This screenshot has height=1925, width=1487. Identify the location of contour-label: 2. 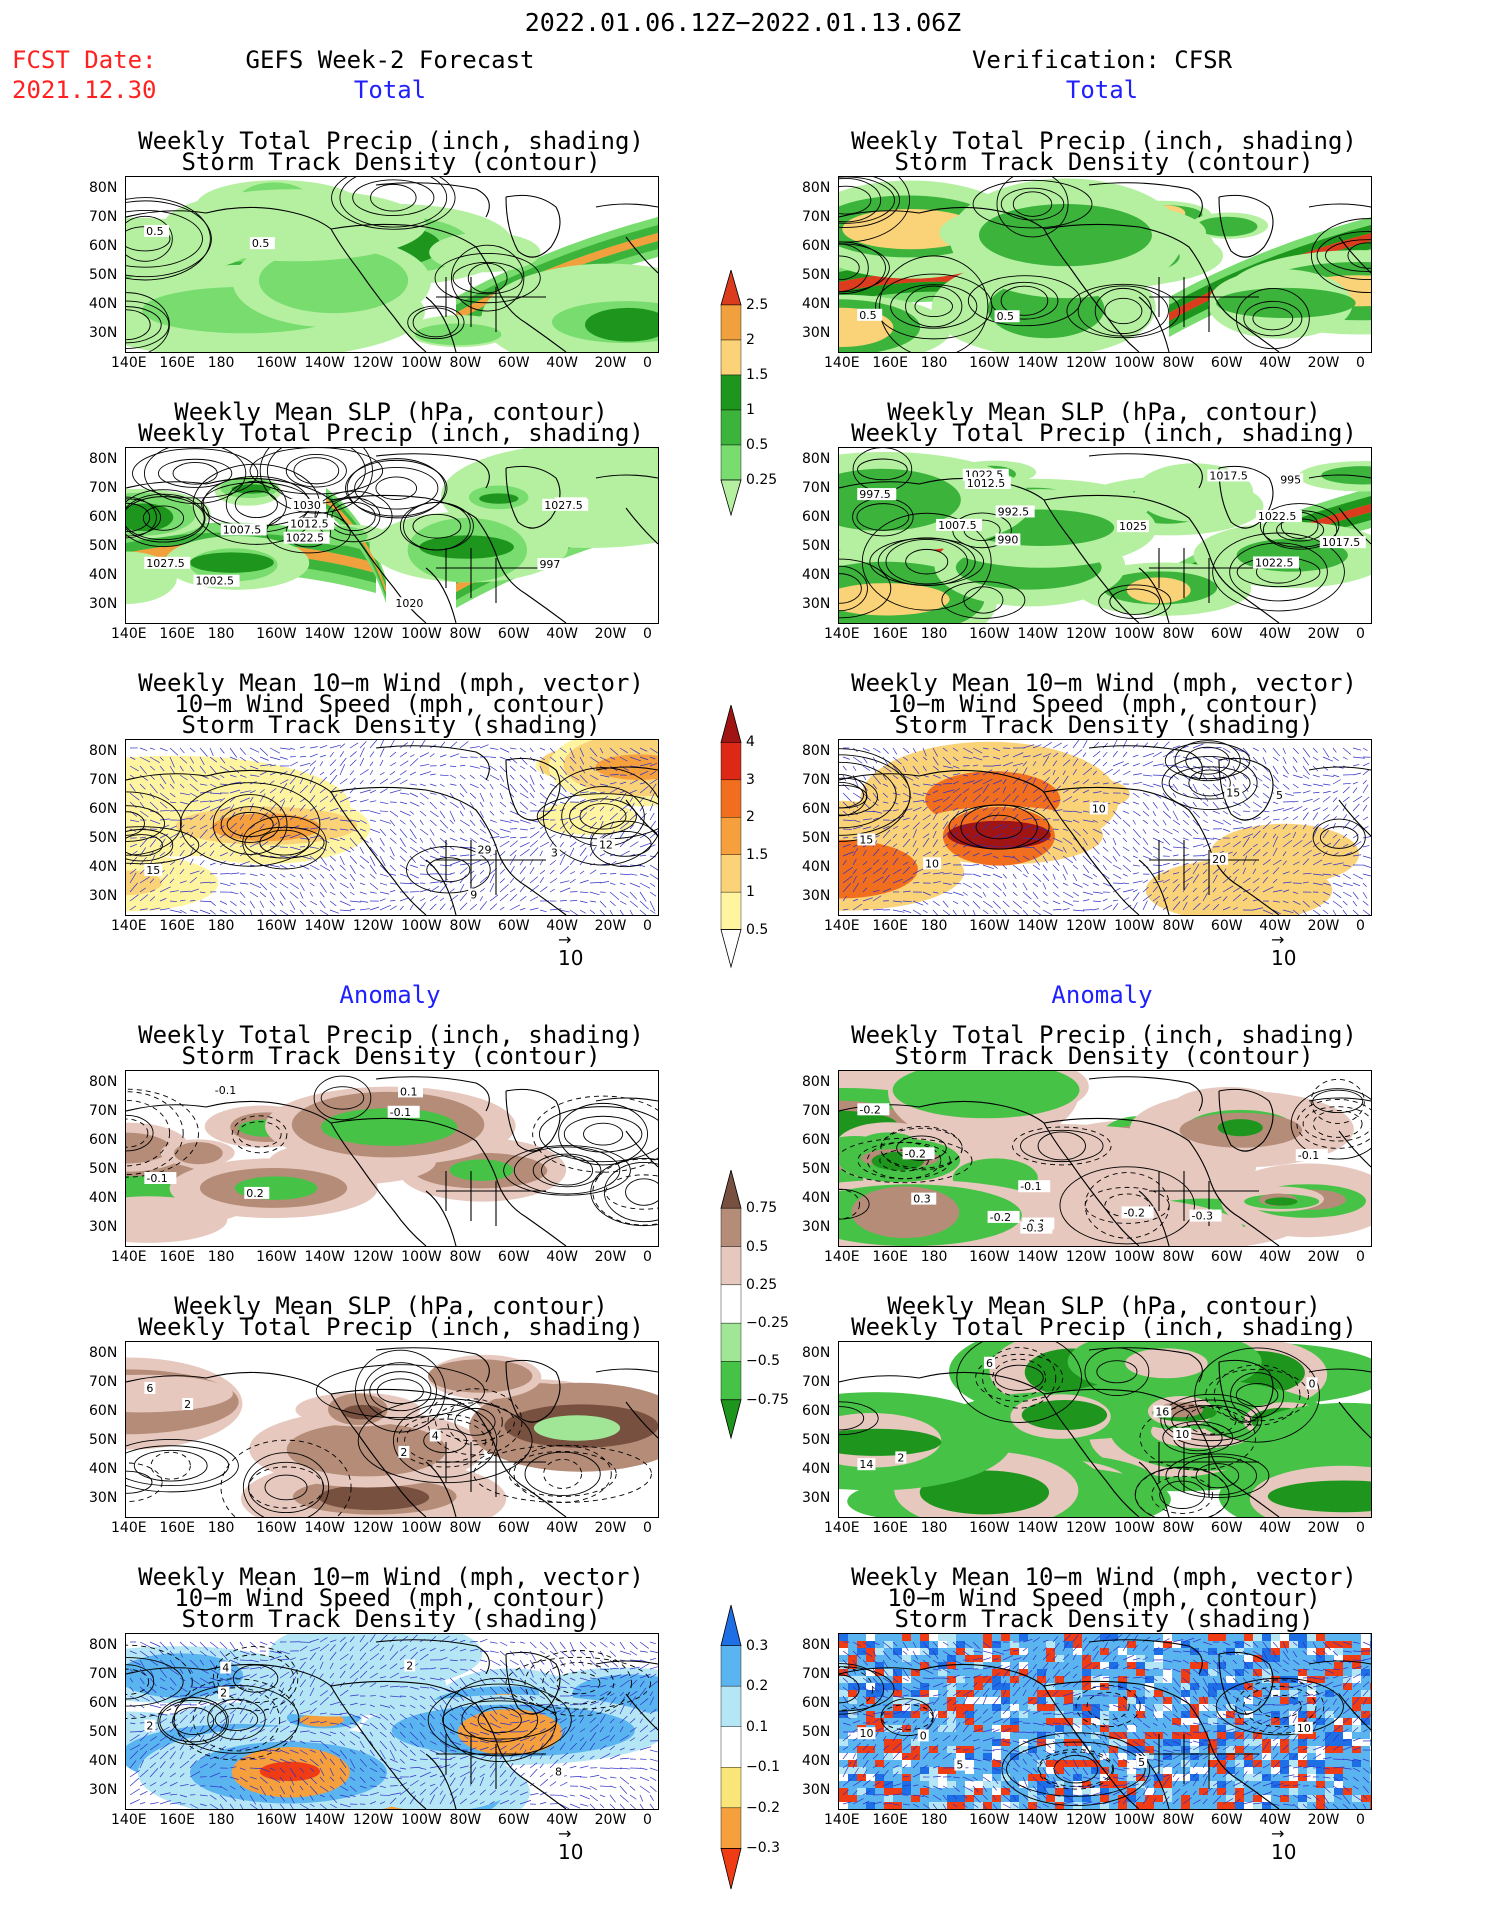
(149, 1726).